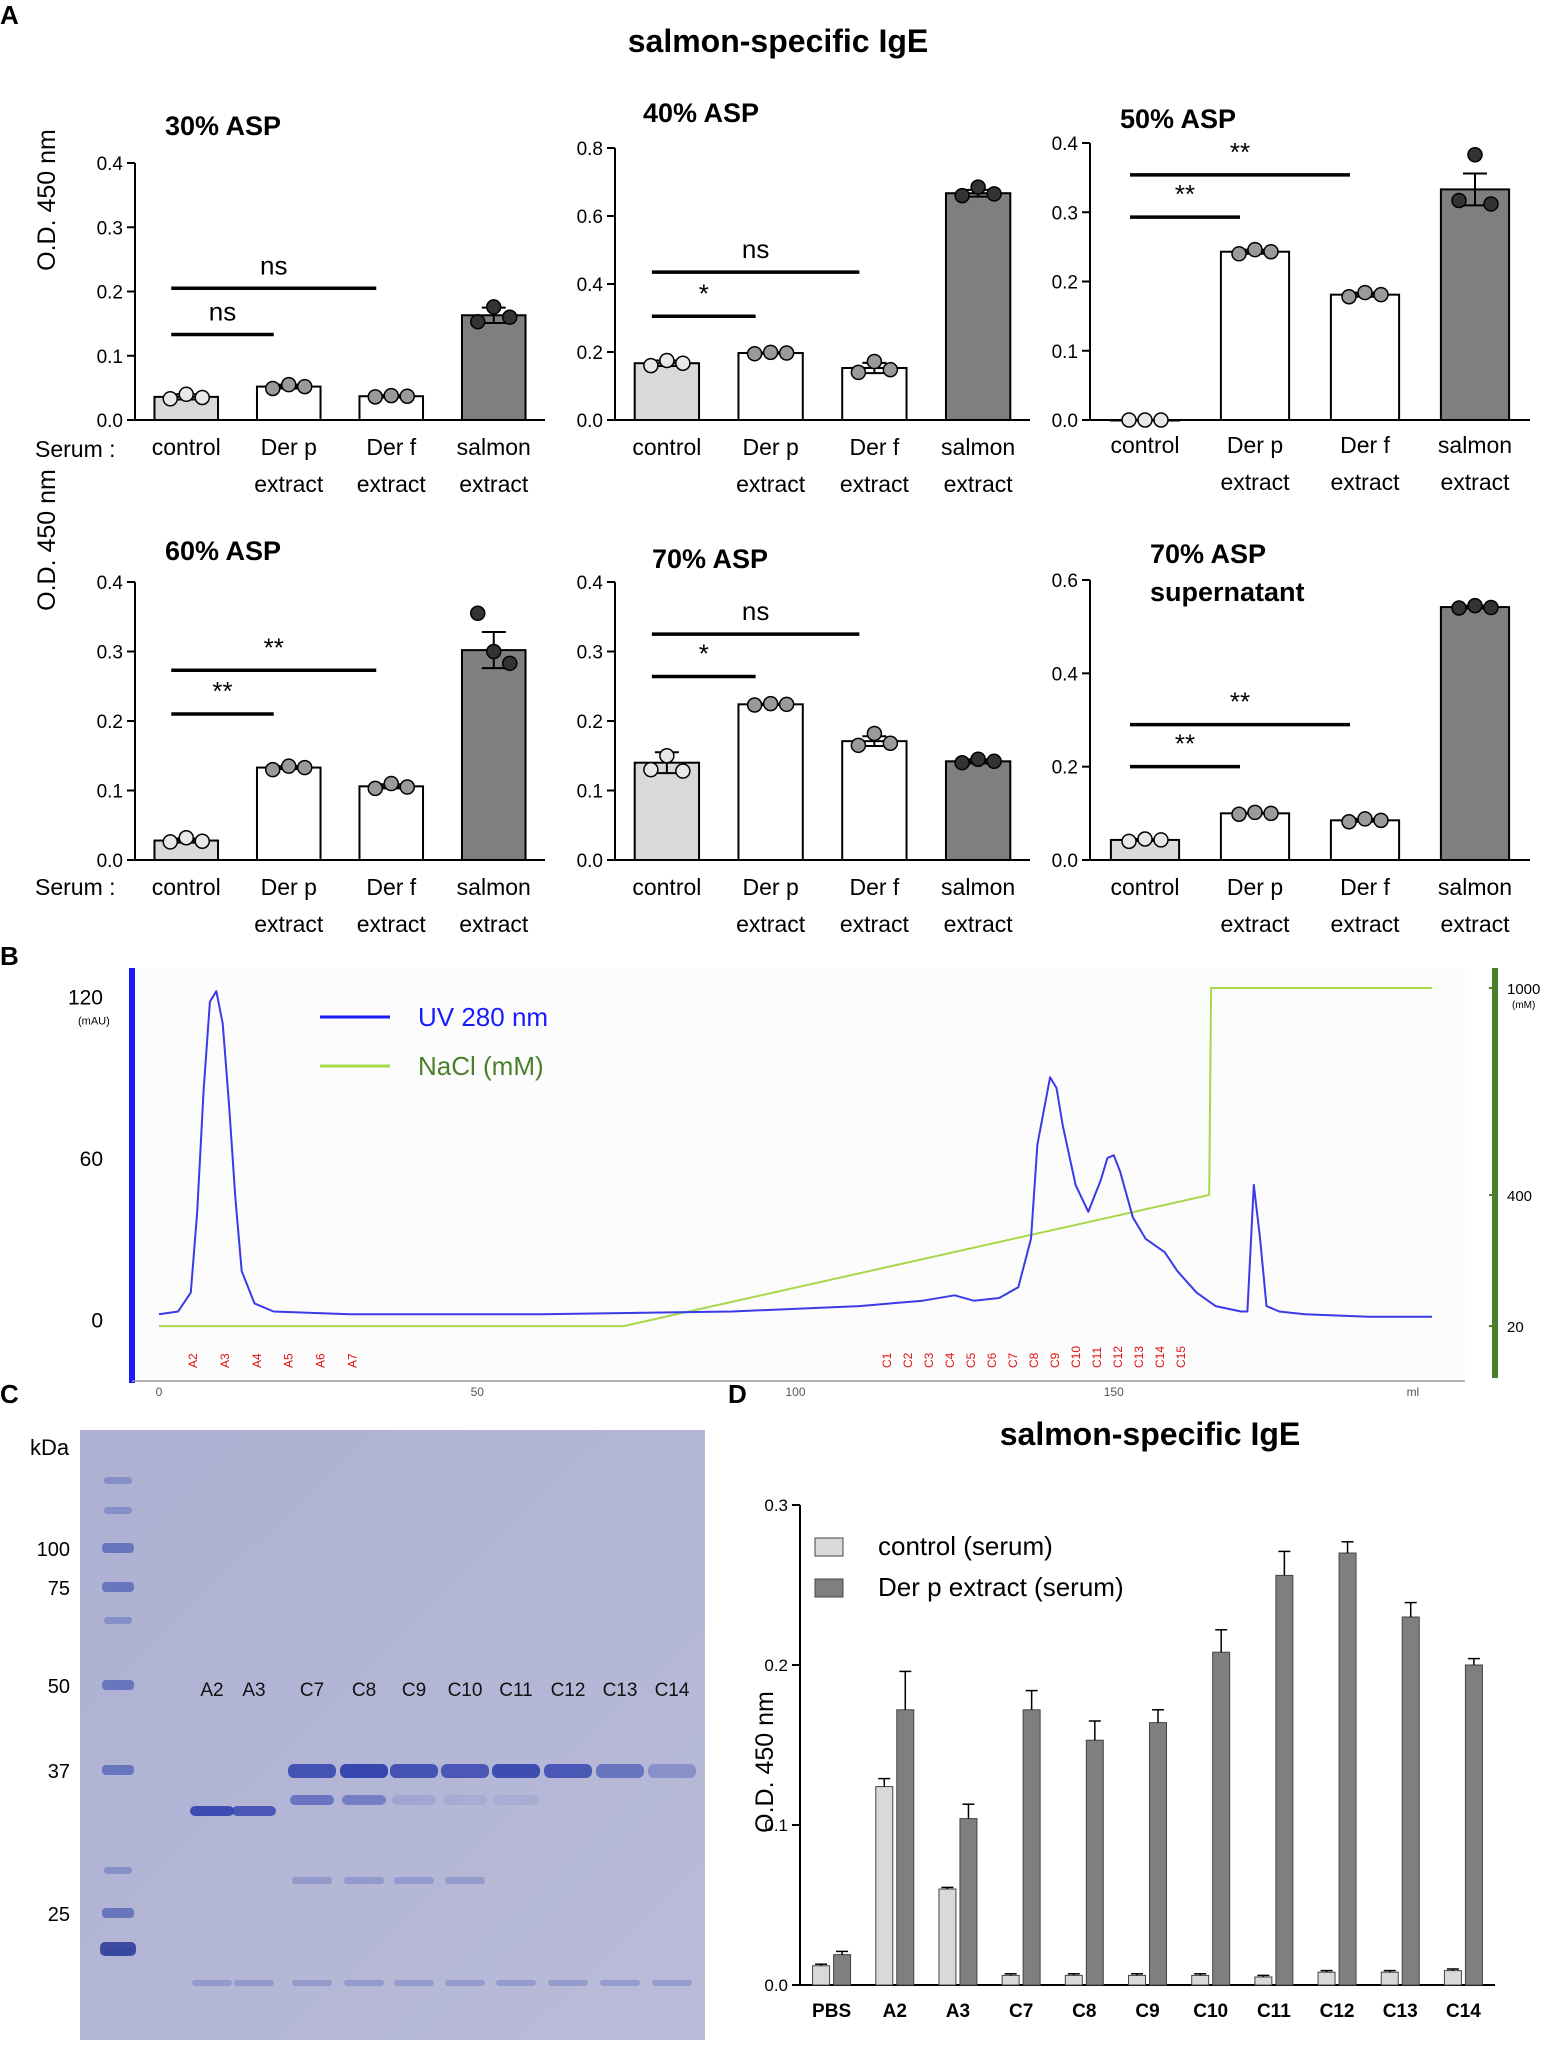 Image resolution: width=1557 pixels, height=2049 pixels. Describe the element at coordinates (364, 1690) in the screenshot. I see `lane-label: C8` at that location.